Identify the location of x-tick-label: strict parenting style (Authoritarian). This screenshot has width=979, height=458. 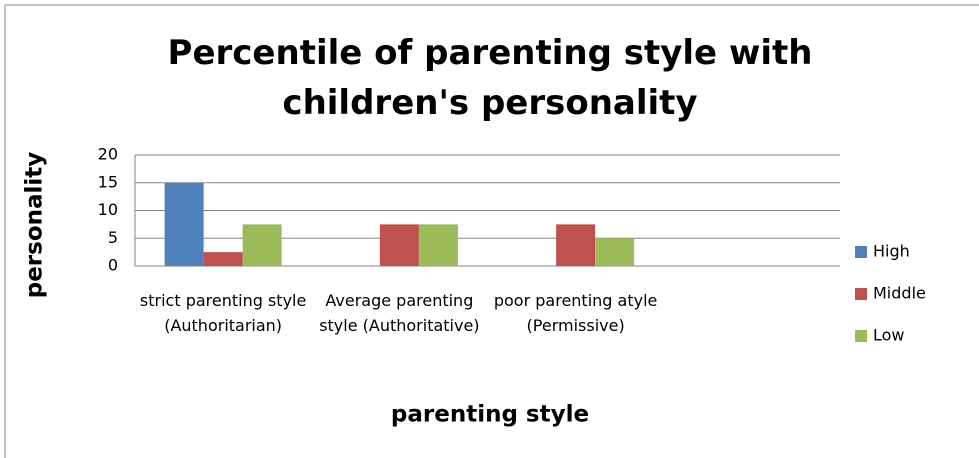
(223, 313).